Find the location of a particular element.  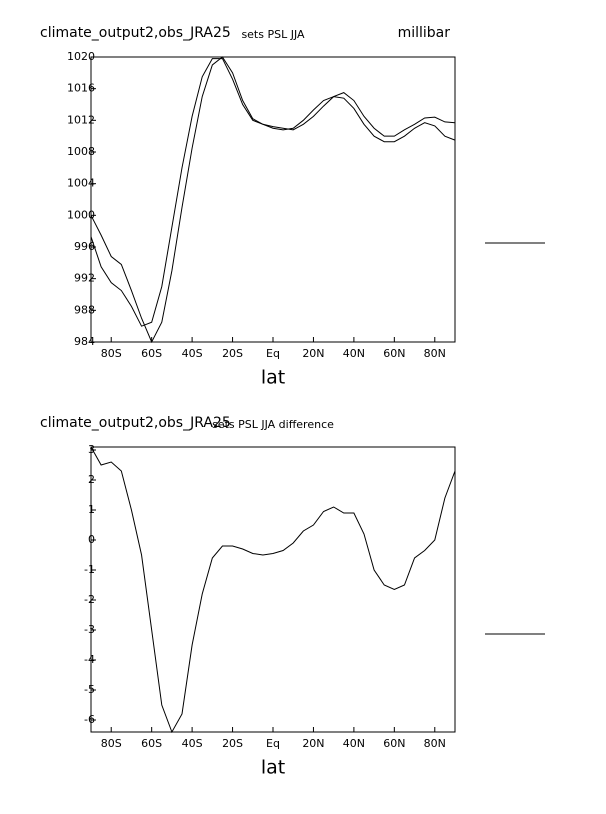

y-tick-label: -5 is located at coordinates (89, 689).